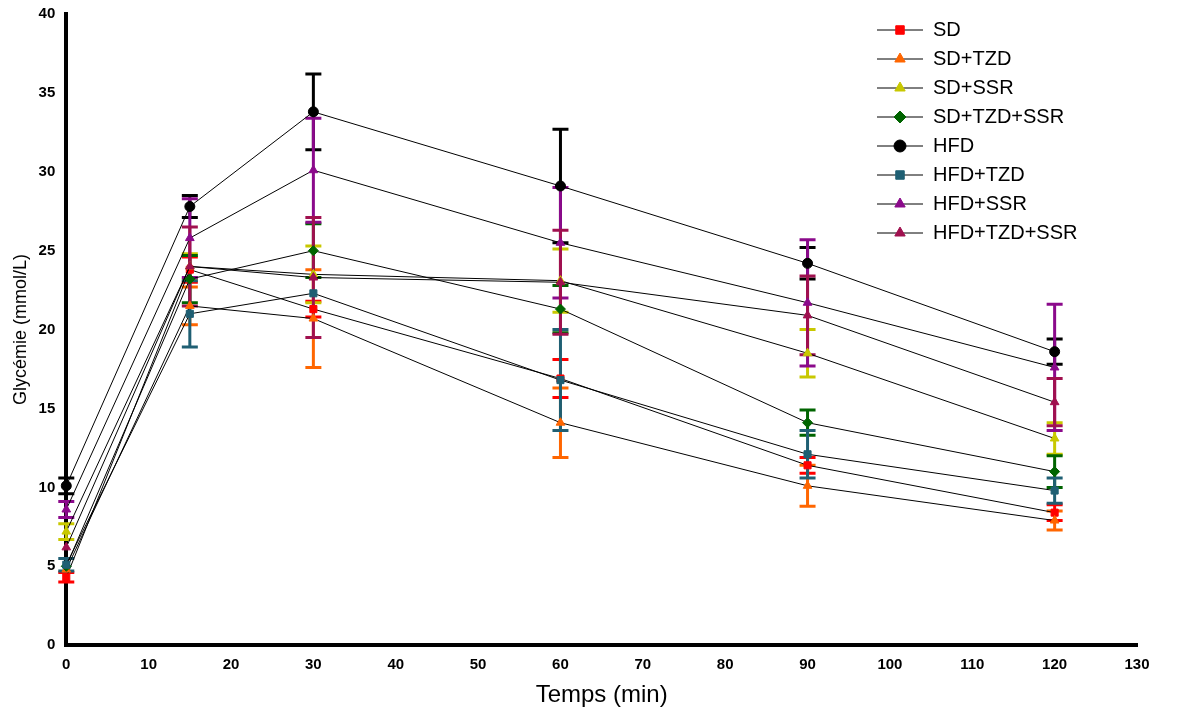 Image resolution: width=1182 pixels, height=718 pixels. What do you see at coordinates (51, 644) in the screenshot?
I see `y-tick-label: 0` at bounding box center [51, 644].